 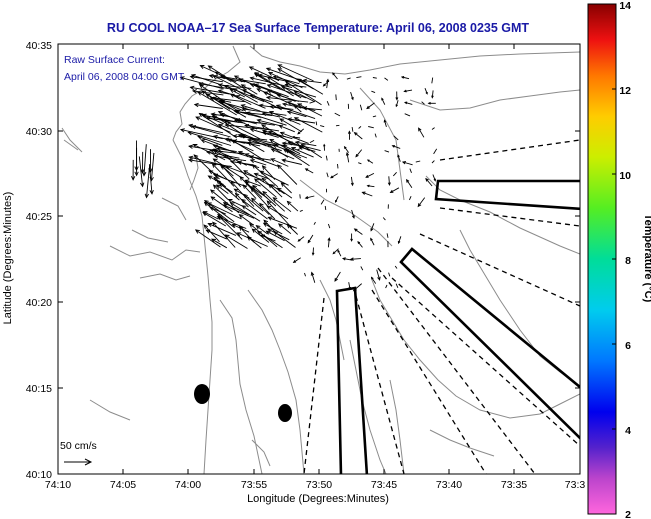 What do you see at coordinates (39, 46) in the screenshot?
I see `y-tick: 40:35` at bounding box center [39, 46].